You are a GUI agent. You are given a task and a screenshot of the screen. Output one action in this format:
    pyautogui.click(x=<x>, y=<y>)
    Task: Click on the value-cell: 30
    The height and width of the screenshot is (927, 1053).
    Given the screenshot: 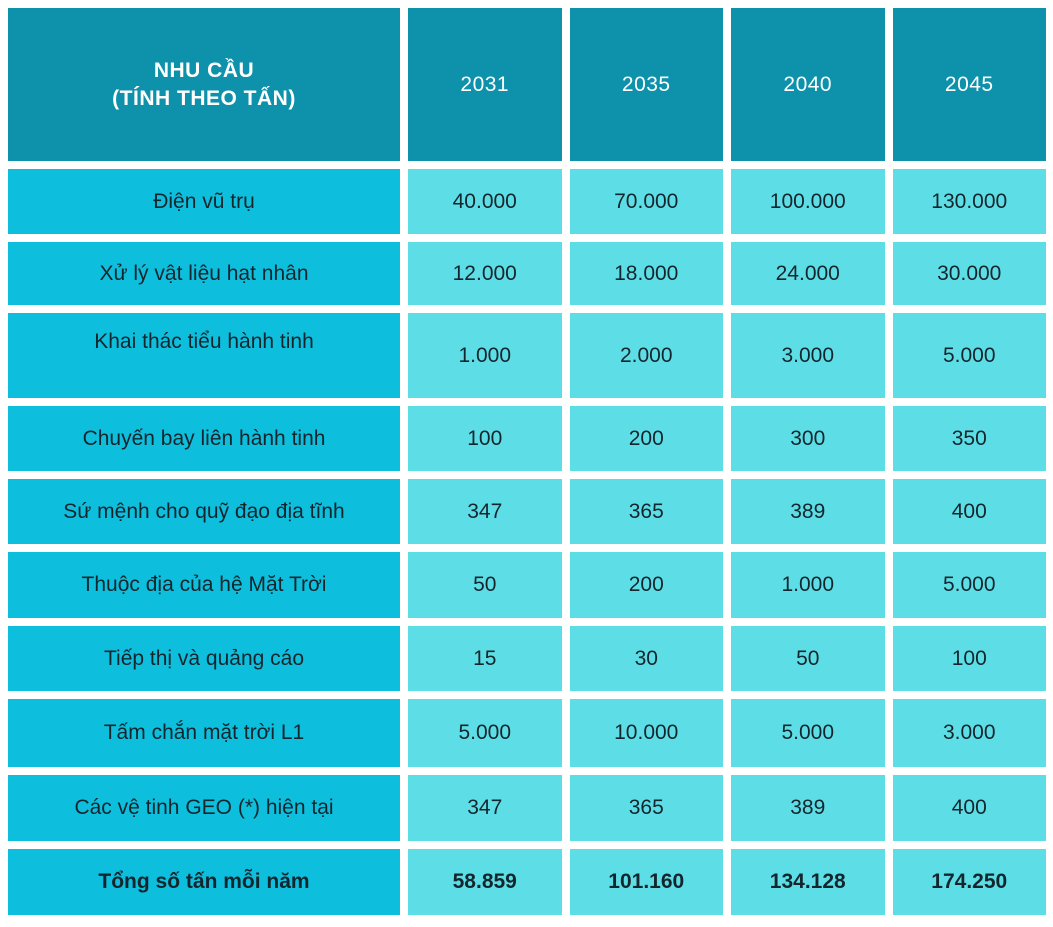 What is the action you would take?
    pyautogui.click(x=646, y=658)
    